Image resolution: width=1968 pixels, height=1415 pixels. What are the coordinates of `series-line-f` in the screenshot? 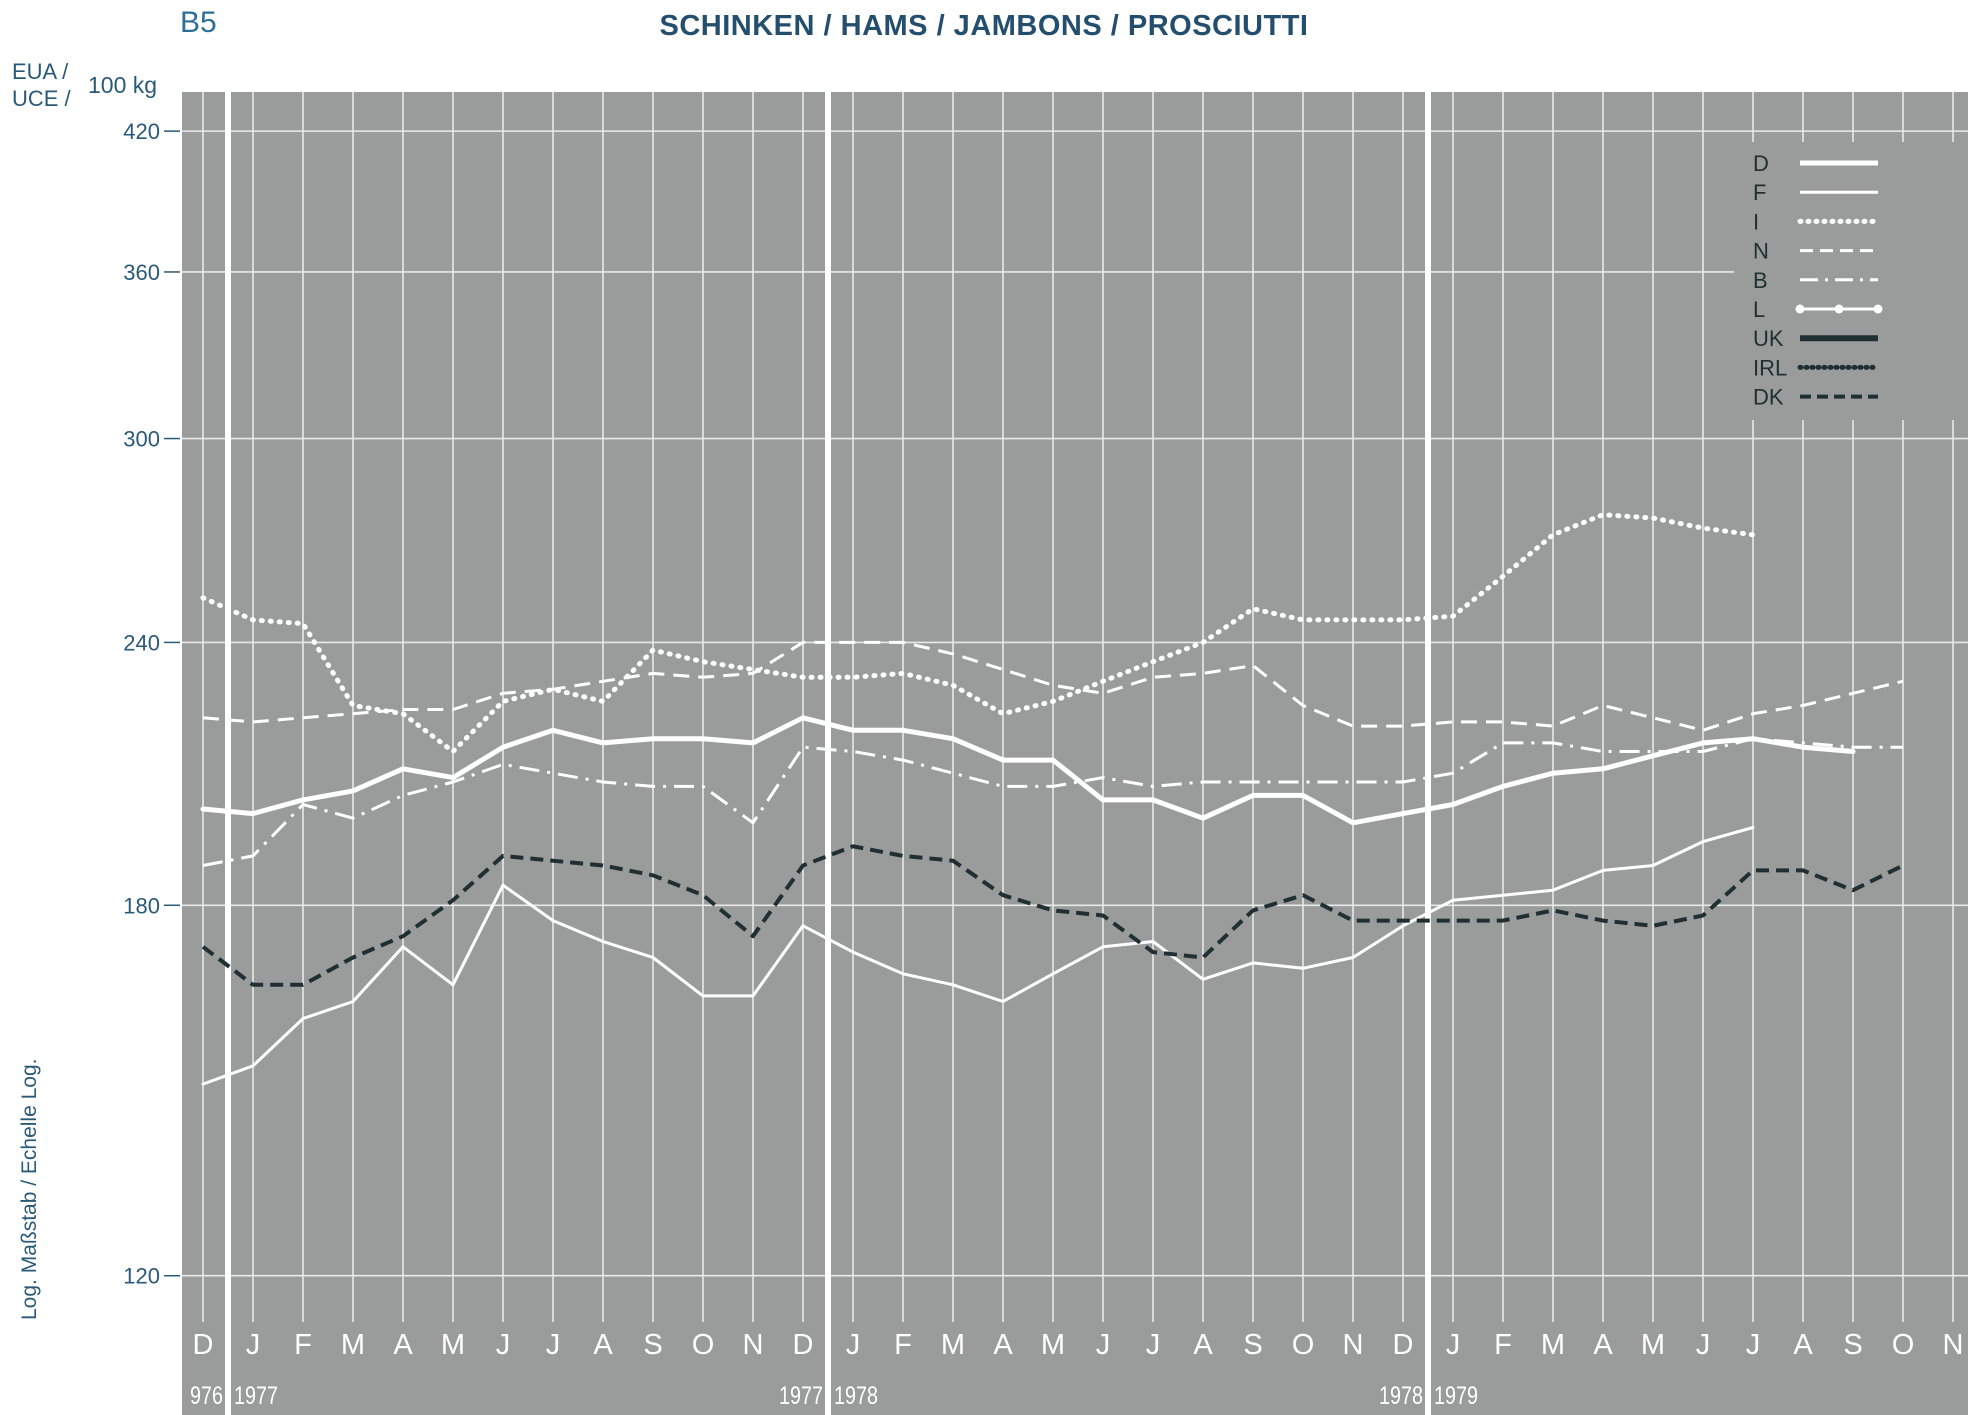 It's located at (978, 956).